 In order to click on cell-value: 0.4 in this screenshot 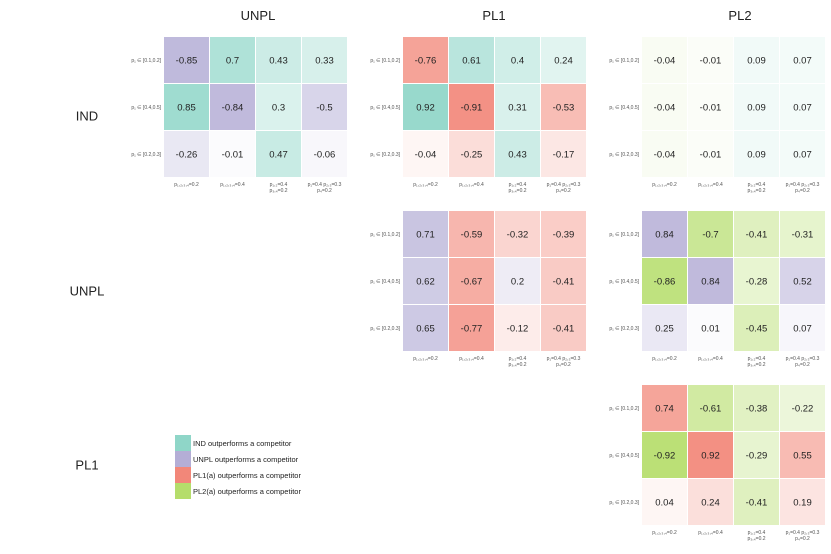, I will do `click(517, 61)`.